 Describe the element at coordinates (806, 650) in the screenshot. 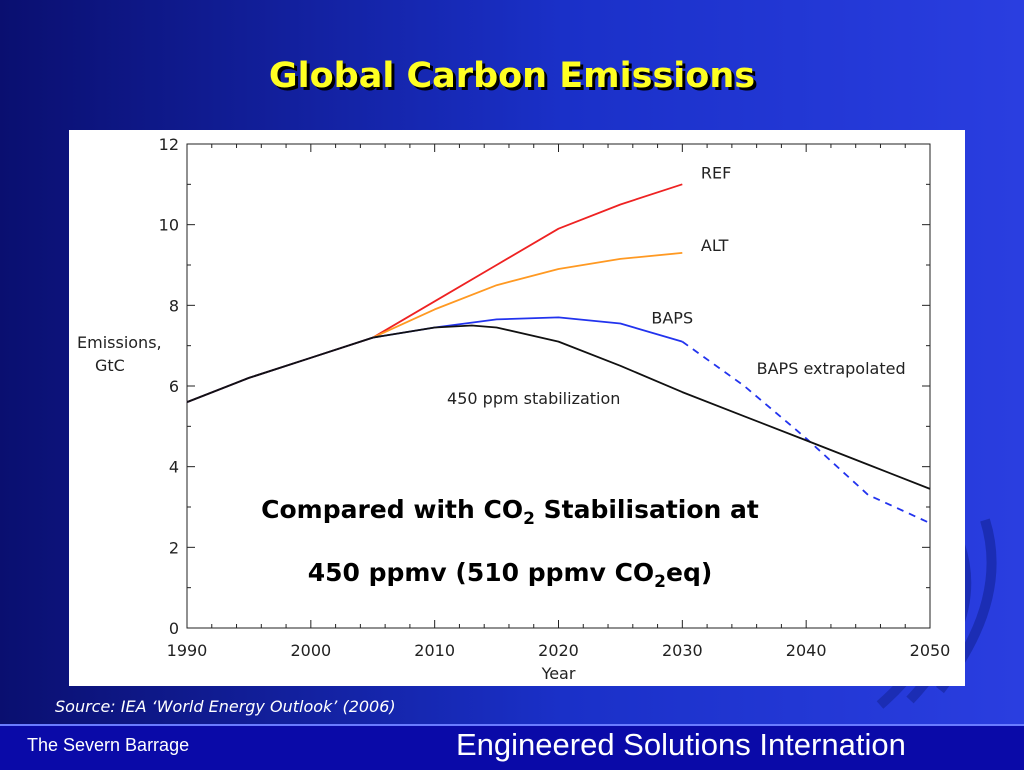

I see `x-tick-label: 2040` at that location.